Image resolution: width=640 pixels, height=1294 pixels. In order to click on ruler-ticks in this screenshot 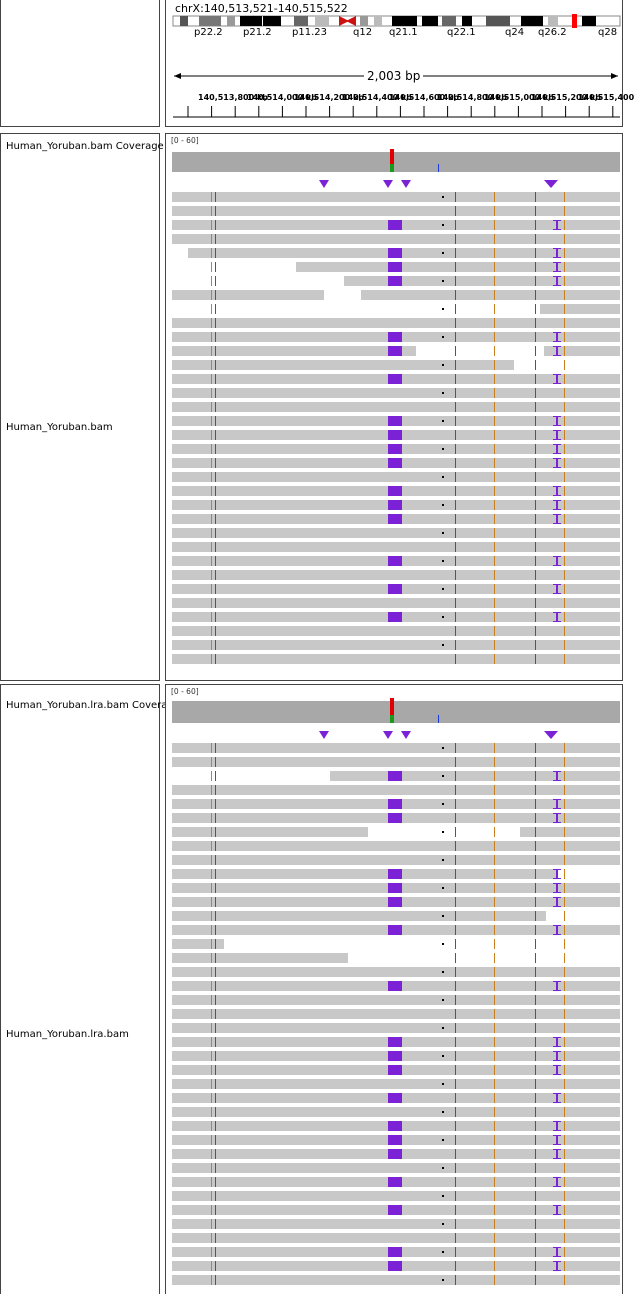, I will do `click(396, 112)`.